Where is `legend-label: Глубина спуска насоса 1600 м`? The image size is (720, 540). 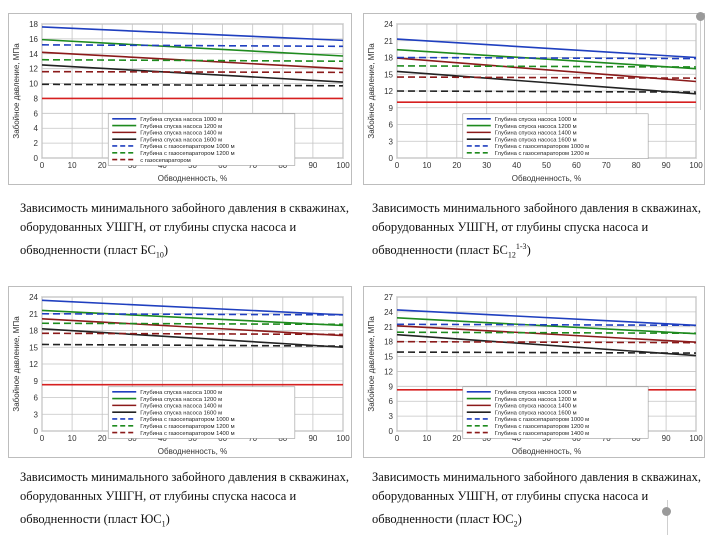
legend-label: Глубина спуска насоса 1600 м is located at coordinates (181, 140).